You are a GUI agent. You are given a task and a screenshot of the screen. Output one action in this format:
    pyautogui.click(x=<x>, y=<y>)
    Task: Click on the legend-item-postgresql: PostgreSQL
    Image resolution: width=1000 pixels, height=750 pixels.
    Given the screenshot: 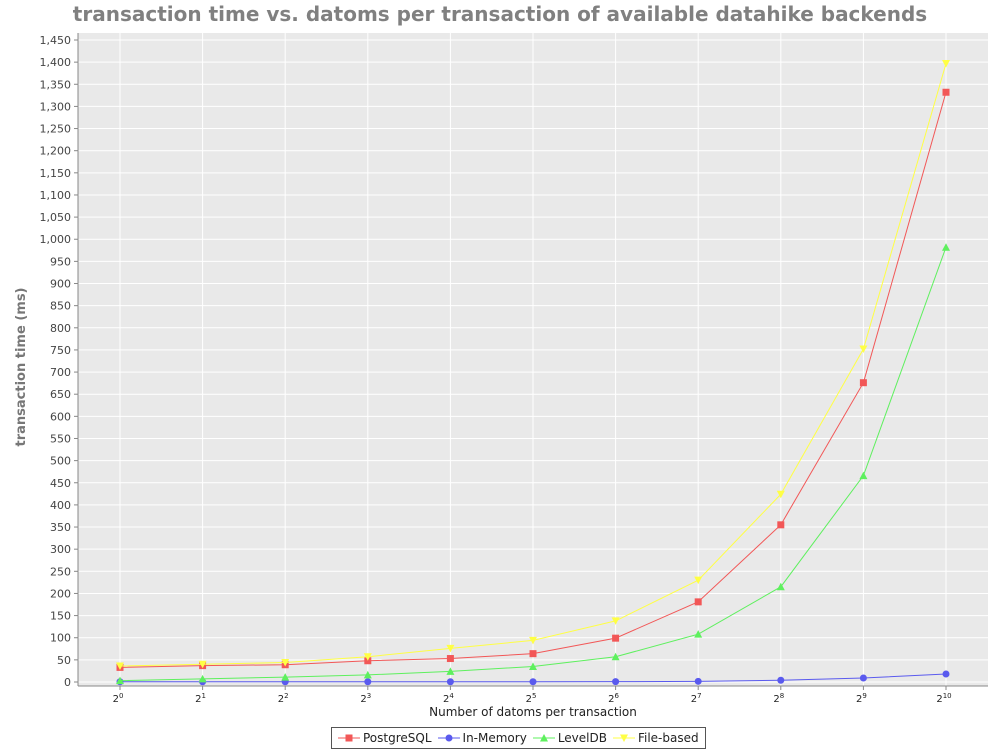 What is the action you would take?
    pyautogui.click(x=385, y=738)
    